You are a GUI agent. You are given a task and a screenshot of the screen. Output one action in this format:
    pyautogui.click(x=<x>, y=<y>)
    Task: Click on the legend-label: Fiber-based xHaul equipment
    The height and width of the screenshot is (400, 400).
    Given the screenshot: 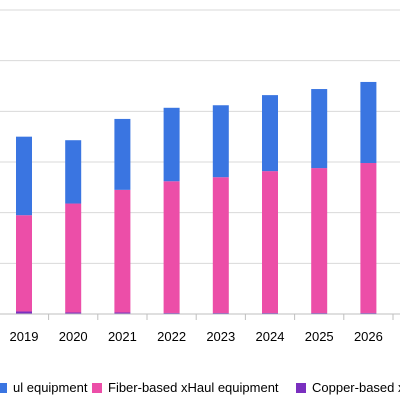 What is the action you would take?
    pyautogui.click(x=193, y=387)
    